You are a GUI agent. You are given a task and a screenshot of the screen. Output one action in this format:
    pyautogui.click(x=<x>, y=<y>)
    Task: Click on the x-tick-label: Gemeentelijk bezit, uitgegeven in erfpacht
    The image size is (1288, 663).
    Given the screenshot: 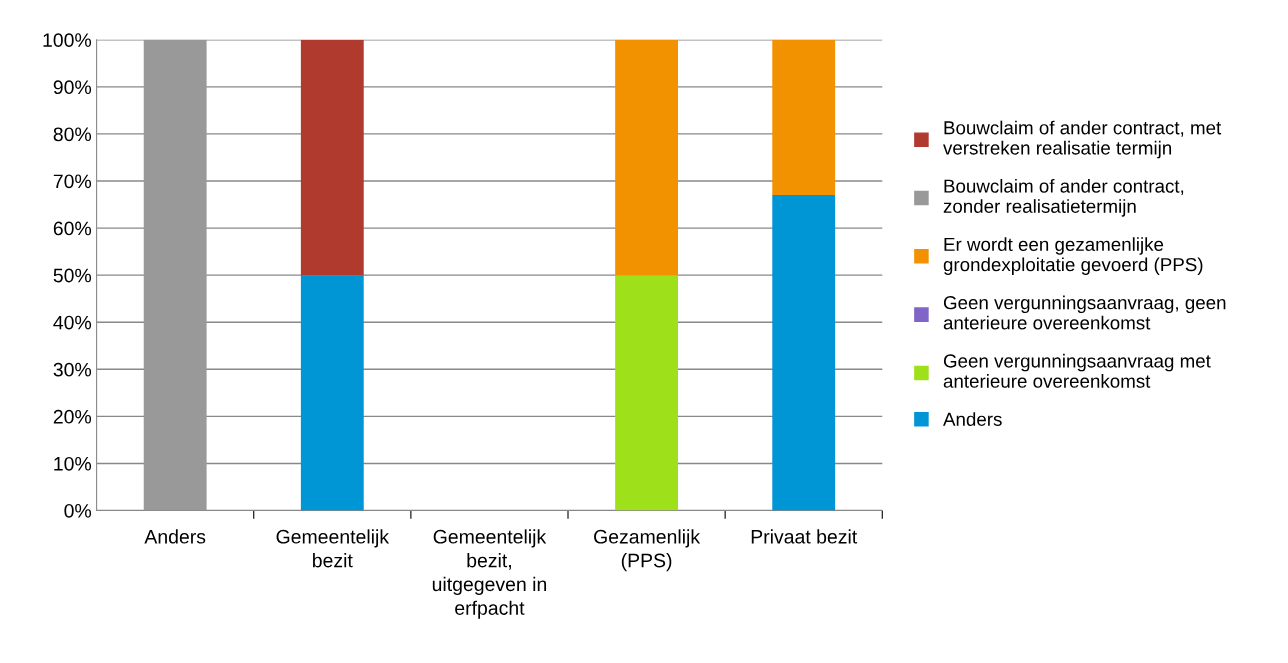 What is the action you would take?
    pyautogui.click(x=489, y=574)
    